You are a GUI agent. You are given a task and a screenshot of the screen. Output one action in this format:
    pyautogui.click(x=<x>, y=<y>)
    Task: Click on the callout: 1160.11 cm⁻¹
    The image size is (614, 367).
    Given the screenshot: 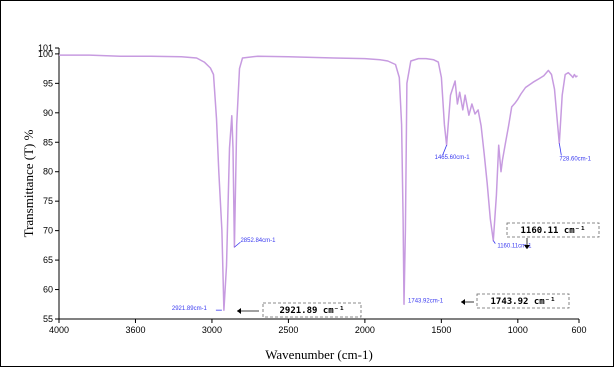 What is the action you would take?
    pyautogui.click(x=553, y=235)
    